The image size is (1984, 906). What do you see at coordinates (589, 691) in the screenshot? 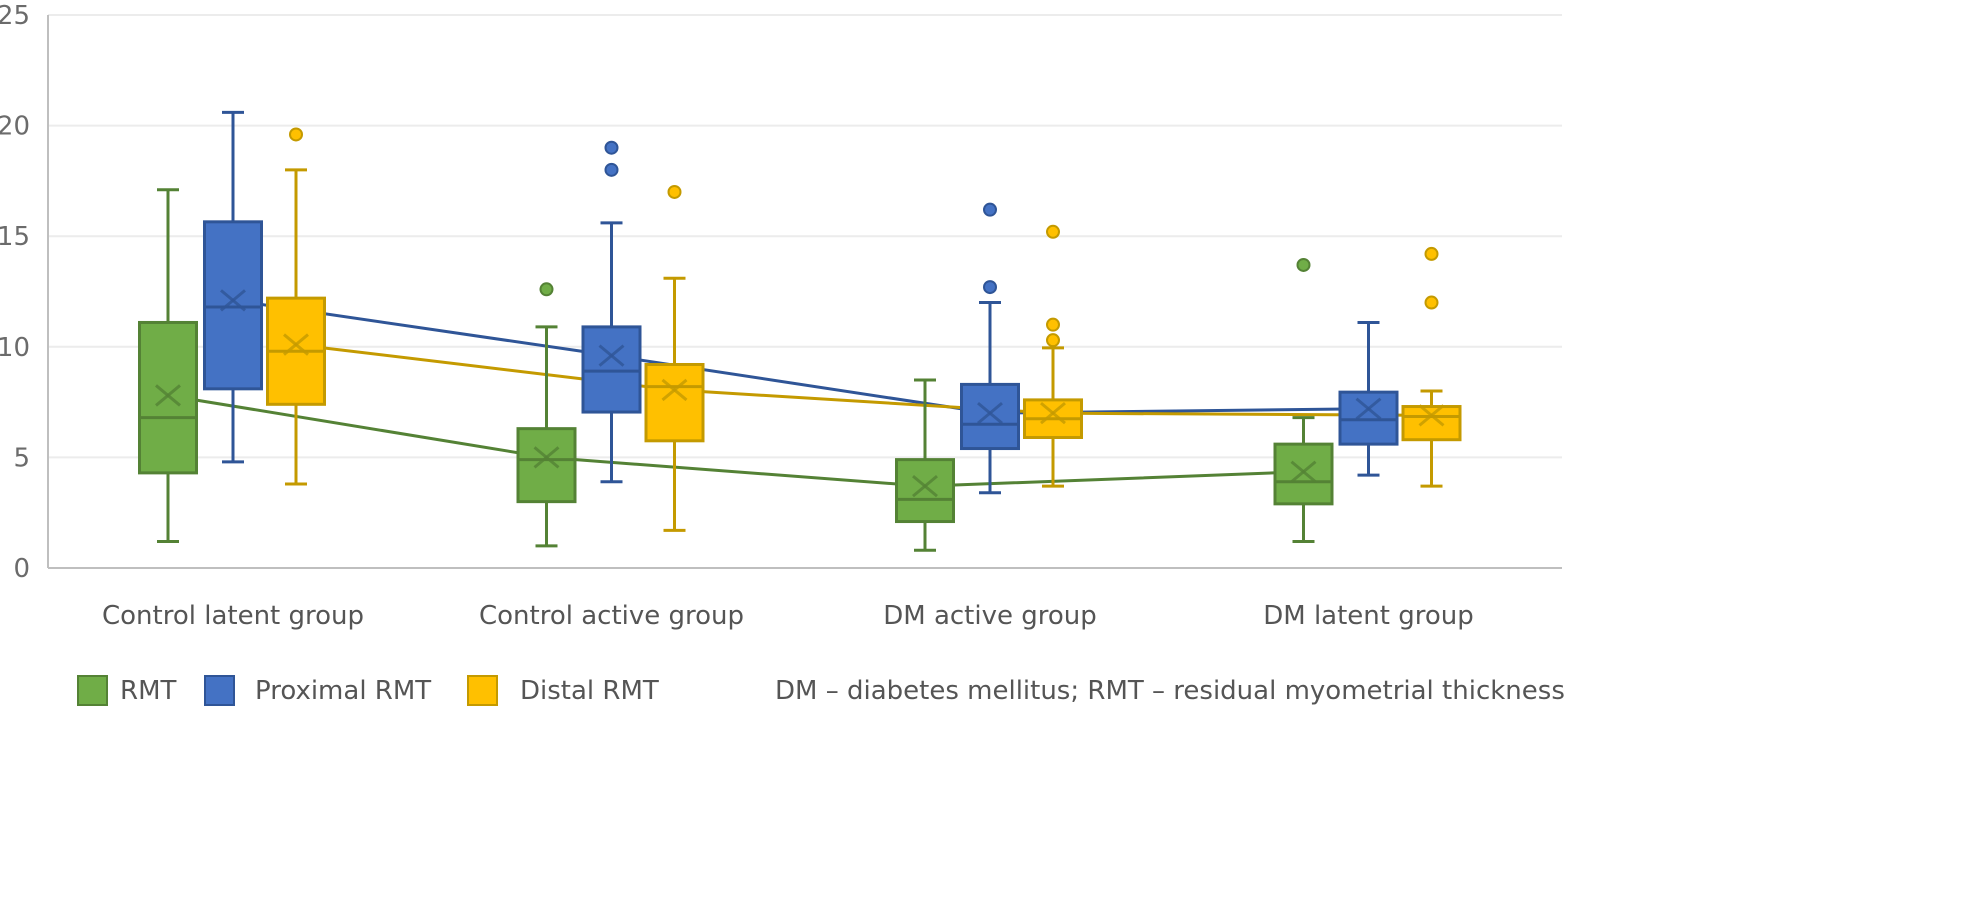
I see `legend-label: Distal RMT` at bounding box center [589, 691].